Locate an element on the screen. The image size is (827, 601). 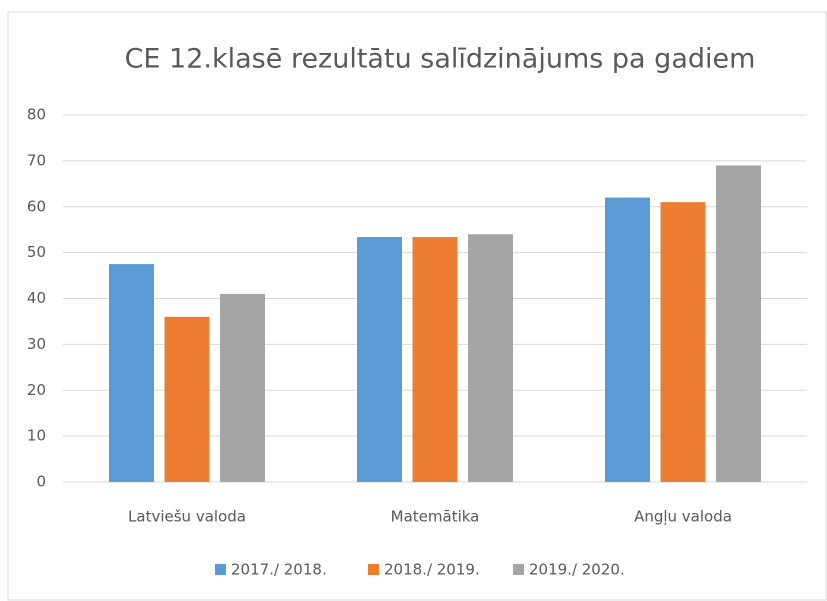
y-tick-label: 80 is located at coordinates (36, 115).